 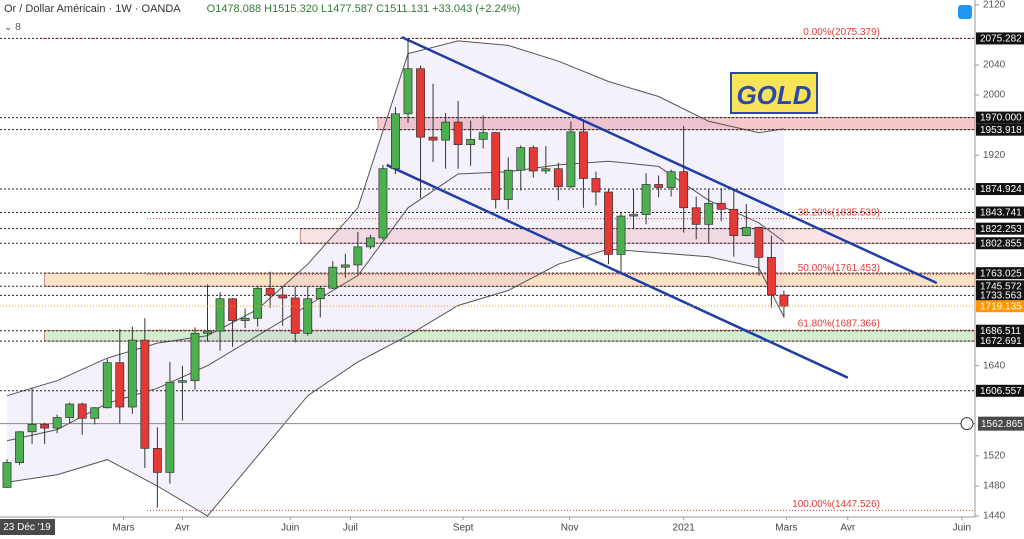 I want to click on crosshair-add, so click(x=967, y=424).